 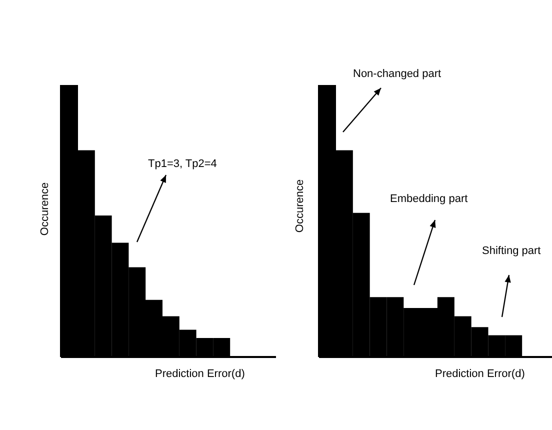 What do you see at coordinates (182, 164) in the screenshot?
I see `annotation: Tp1=3, Tp2=4` at bounding box center [182, 164].